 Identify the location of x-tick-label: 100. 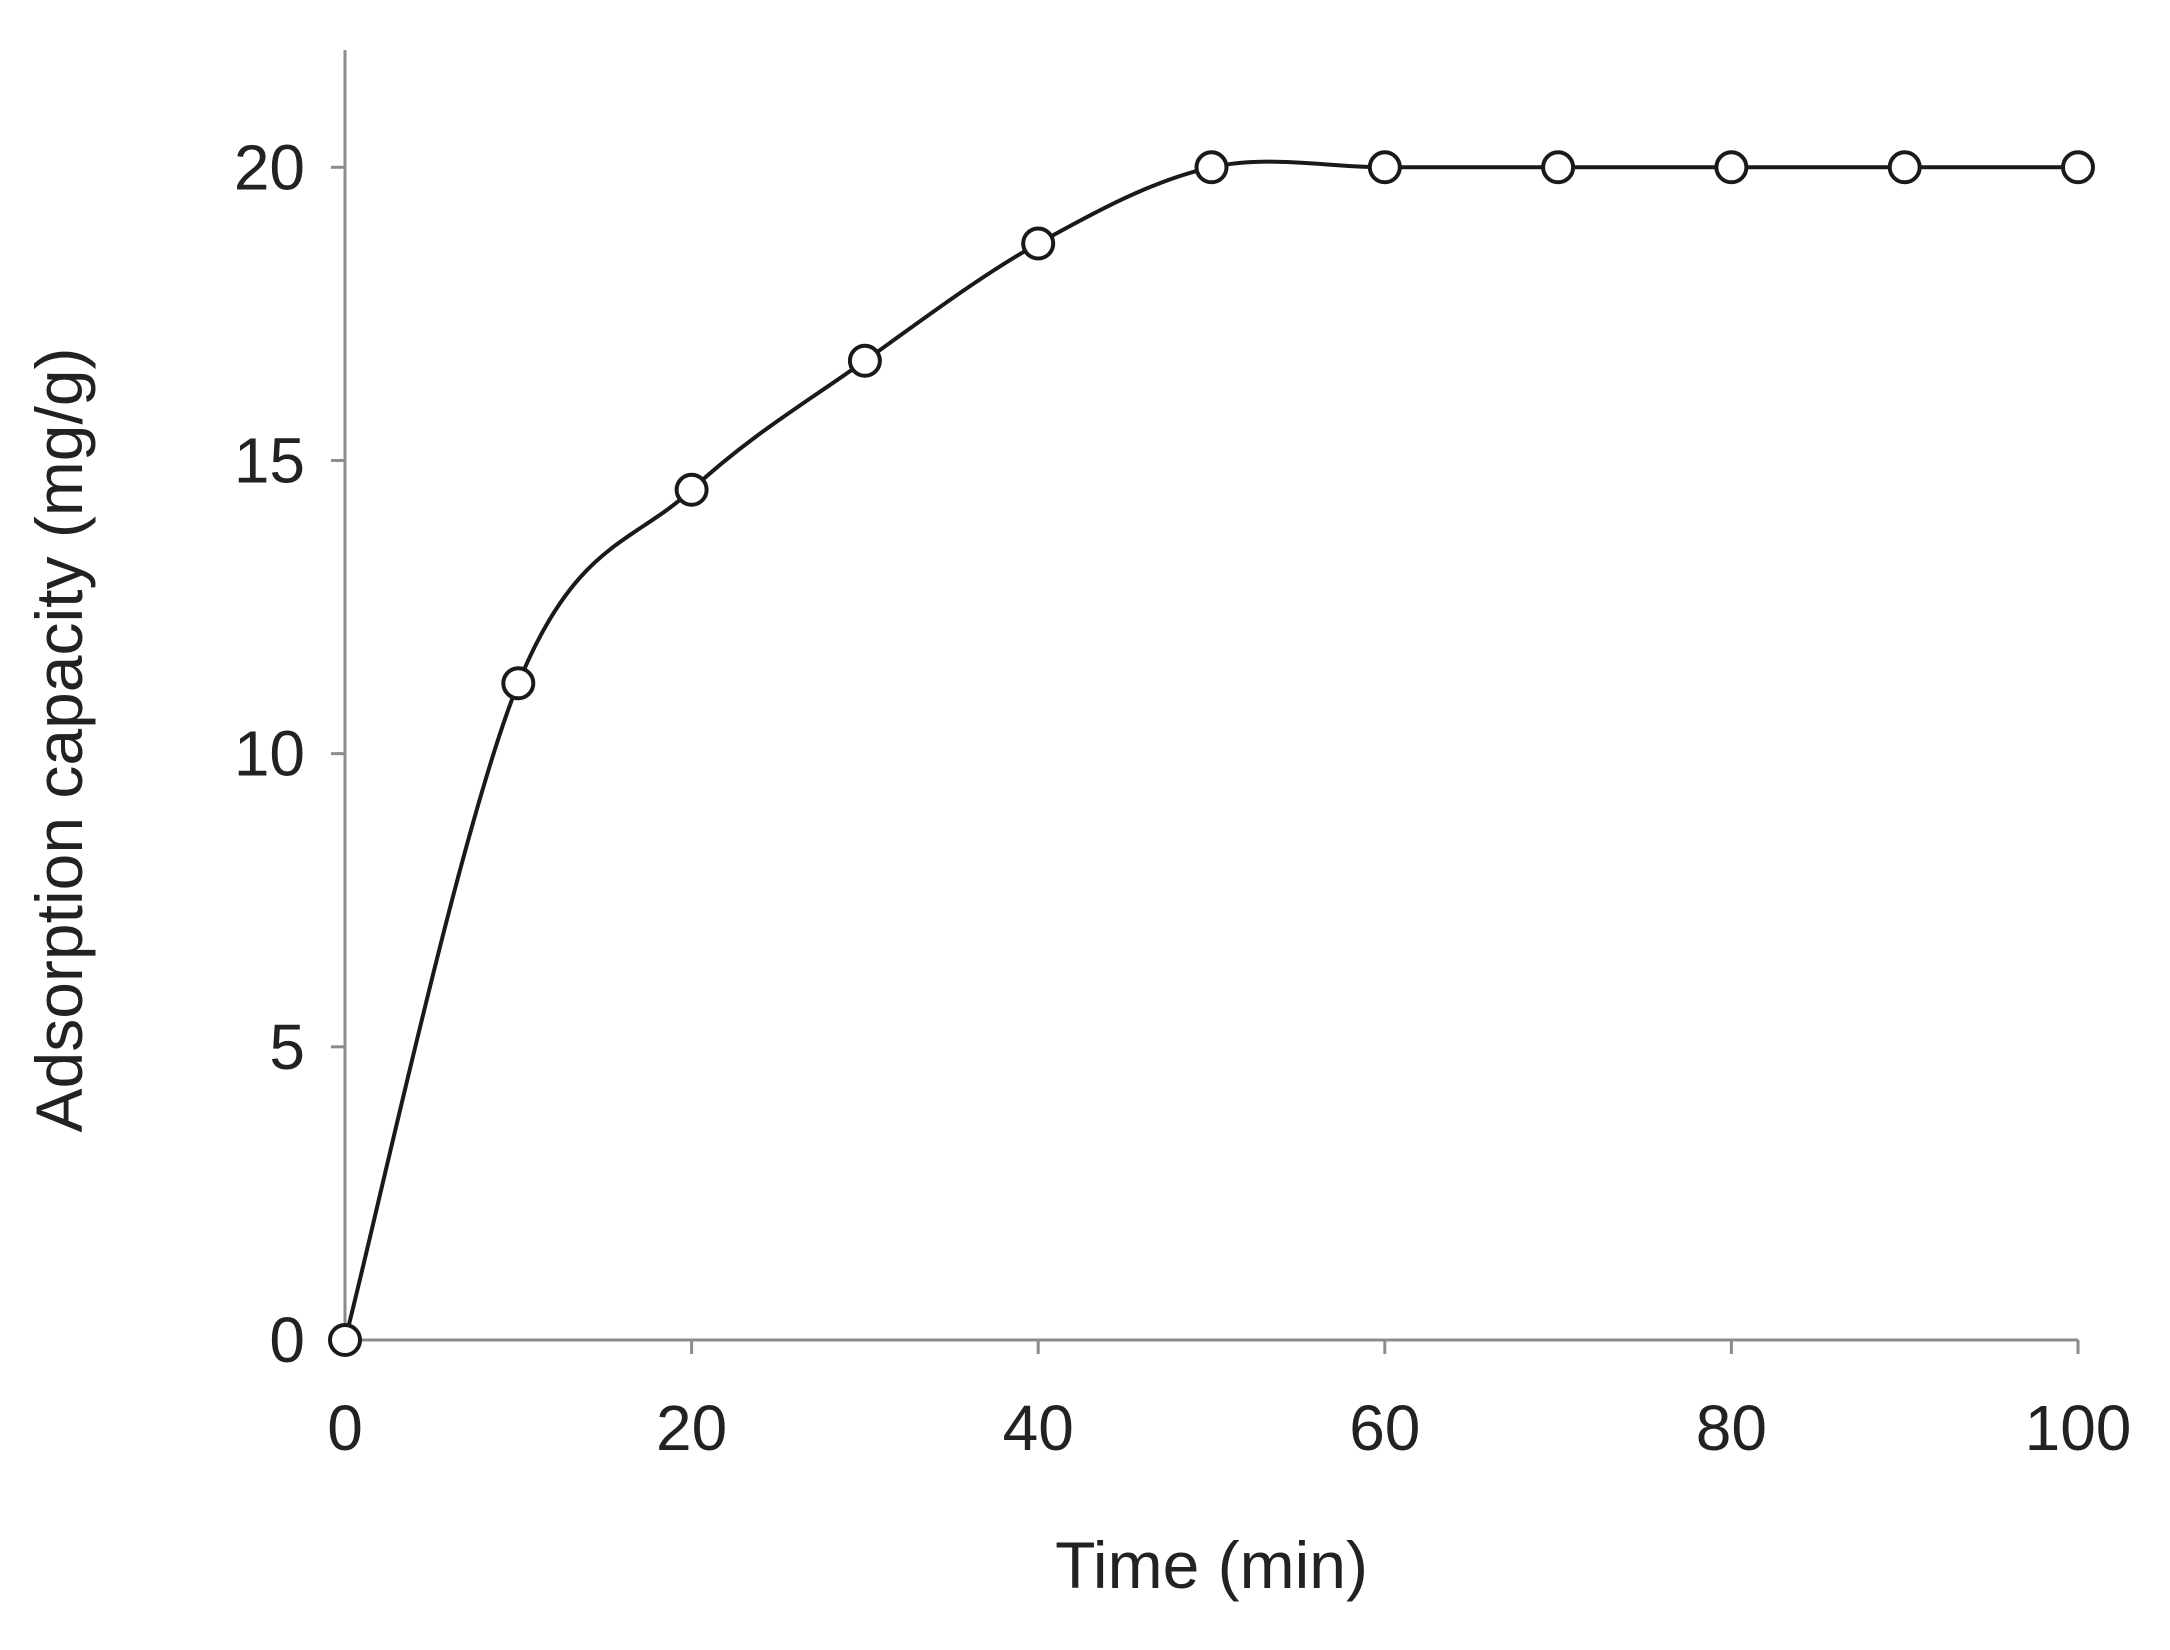
(2078, 1428).